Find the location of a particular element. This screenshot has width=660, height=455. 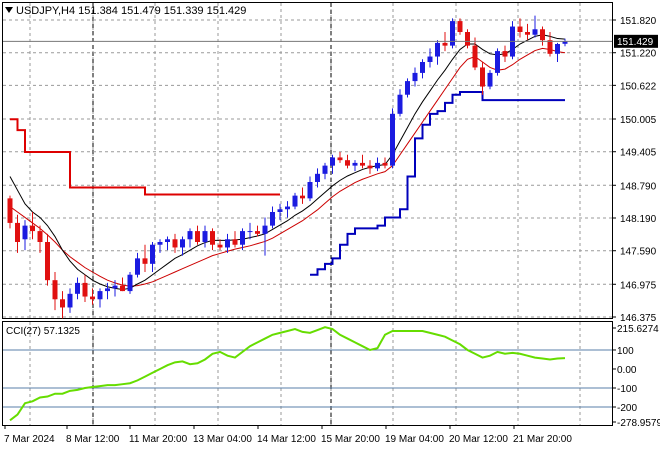

time-tick-label: 11 Mar 20:00 is located at coordinates (158, 439).